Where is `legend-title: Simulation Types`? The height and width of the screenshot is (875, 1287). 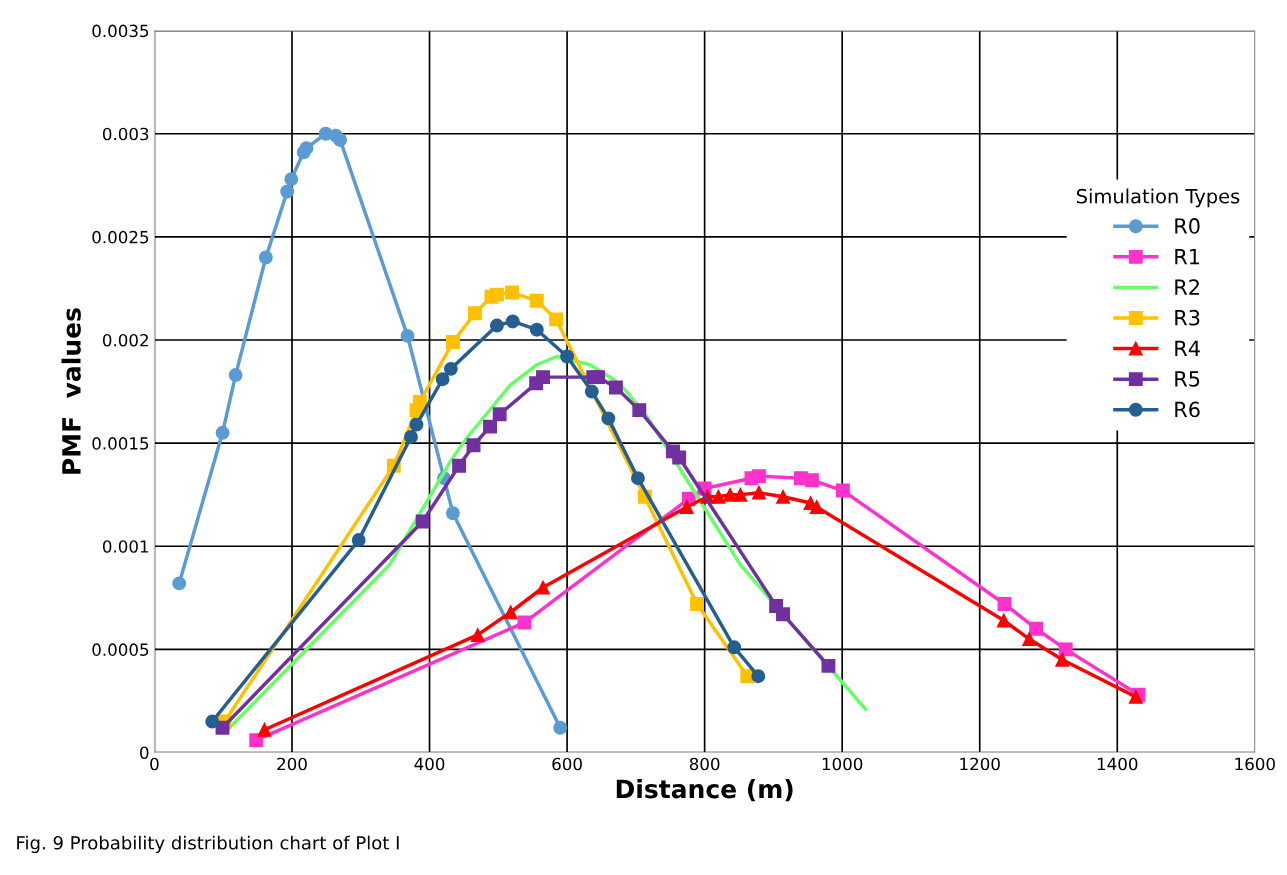
legend-title: Simulation Types is located at coordinates (1158, 198).